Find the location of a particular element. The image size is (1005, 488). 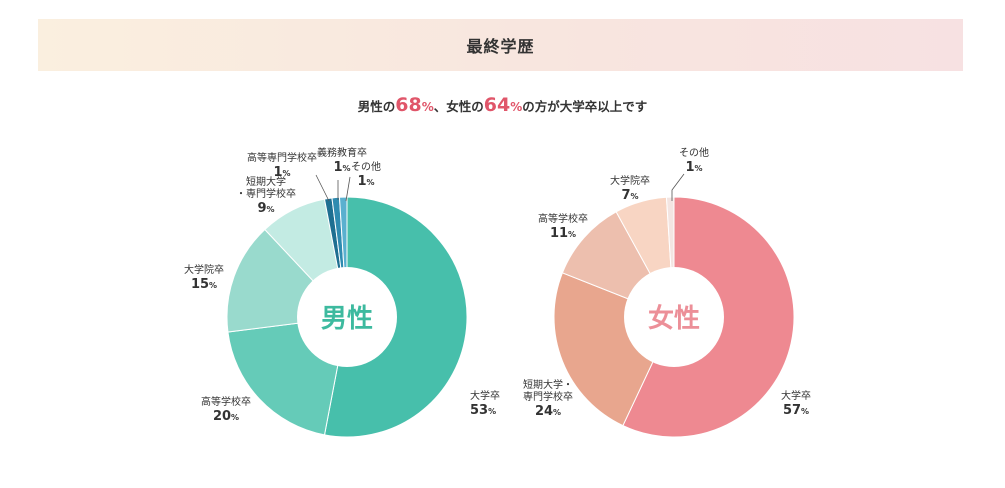

male-percentage: 68% is located at coordinates (414, 105).